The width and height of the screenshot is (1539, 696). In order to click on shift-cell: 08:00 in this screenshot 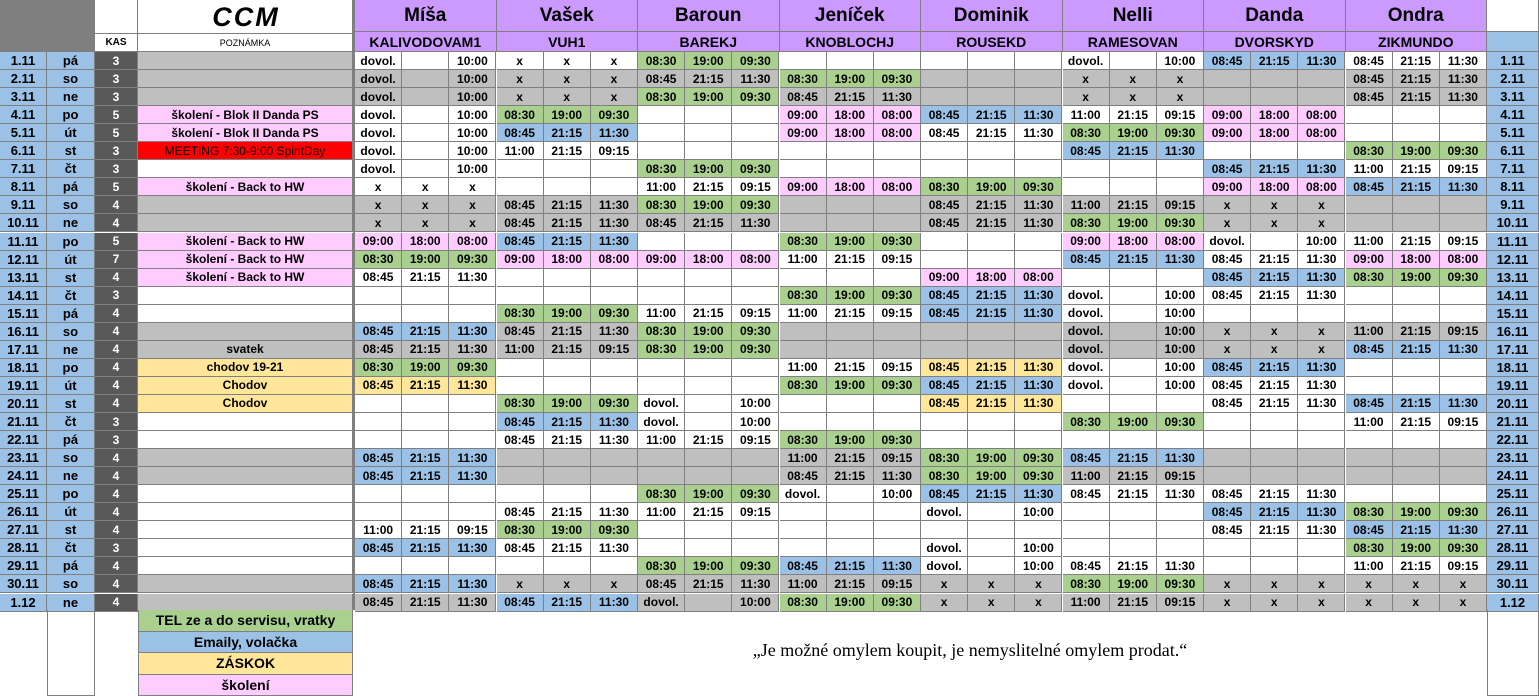, I will do `click(756, 259)`.